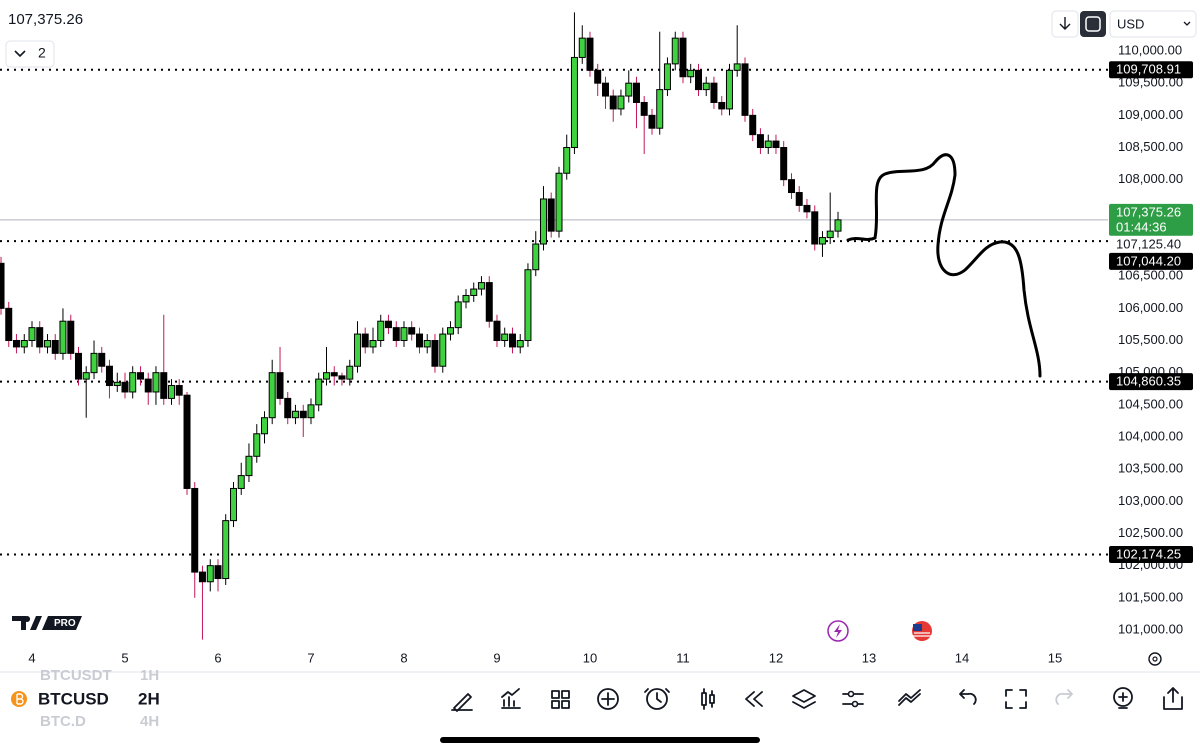 Image resolution: width=1200 pixels, height=751 pixels. Describe the element at coordinates (754, 699) in the screenshot. I see `replay` at that location.